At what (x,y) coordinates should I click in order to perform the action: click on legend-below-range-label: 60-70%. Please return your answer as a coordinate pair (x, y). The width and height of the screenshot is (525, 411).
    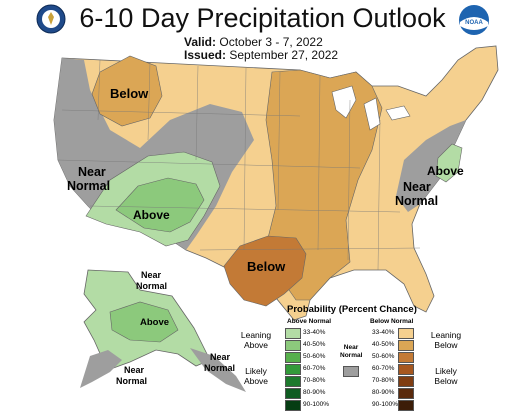
    Looking at the image, I should click on (383, 368).